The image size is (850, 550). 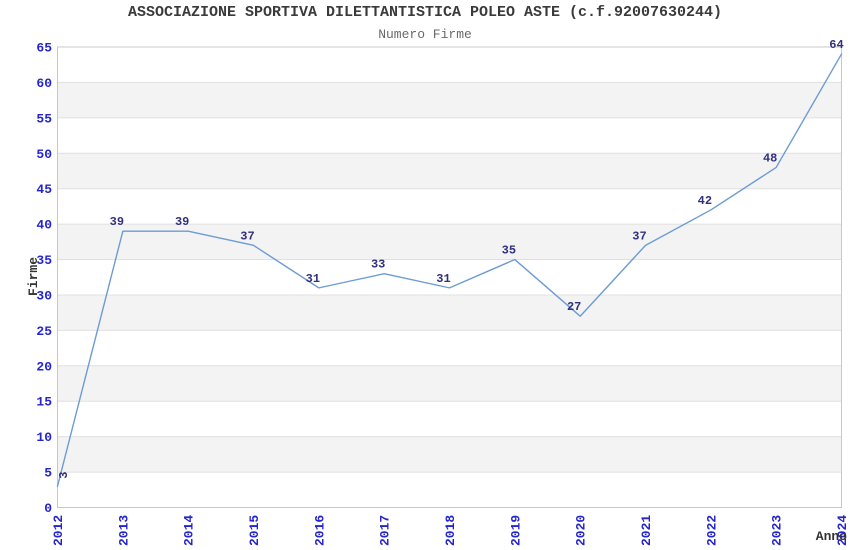 What do you see at coordinates (189, 530) in the screenshot?
I see `x-axis-tick-label: 2014` at bounding box center [189, 530].